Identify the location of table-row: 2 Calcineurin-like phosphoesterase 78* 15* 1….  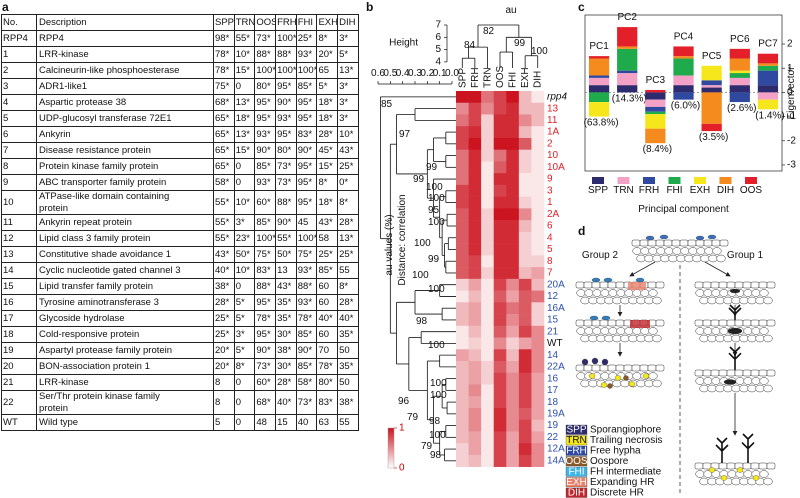
(180, 70).